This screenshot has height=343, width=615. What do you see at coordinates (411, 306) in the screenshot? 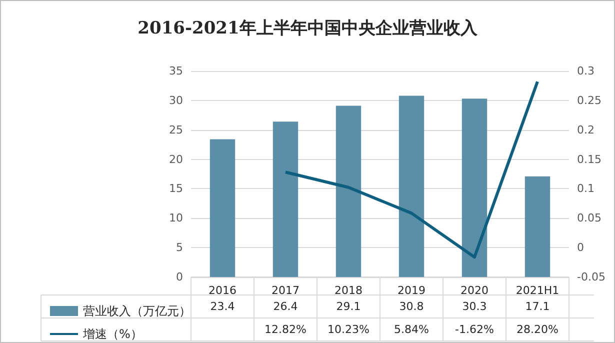
I see `data-label: 30.8` at bounding box center [411, 306].